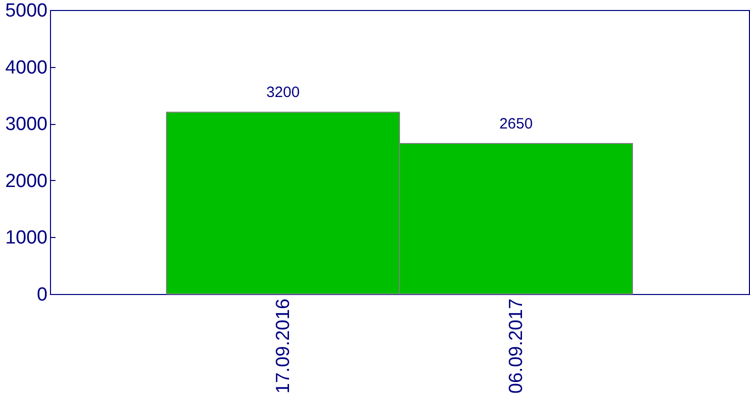 This screenshot has width=750, height=400. I want to click on y-tick-label: 3000, so click(26, 125).